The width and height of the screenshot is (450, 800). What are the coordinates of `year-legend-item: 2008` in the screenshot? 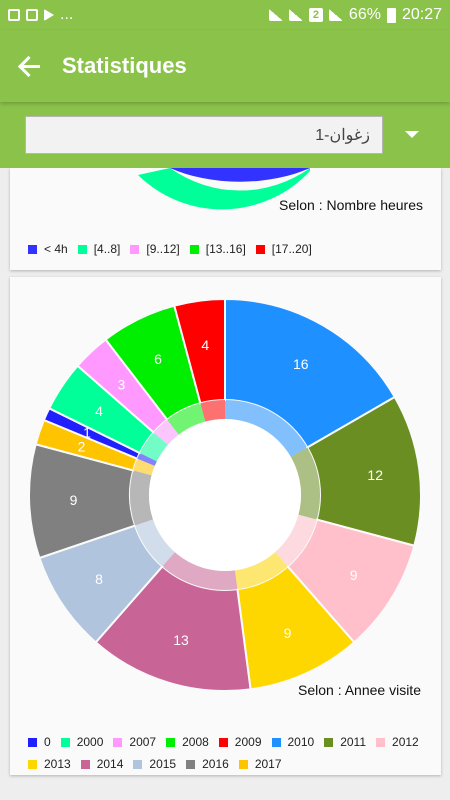 It's located at (187, 742).